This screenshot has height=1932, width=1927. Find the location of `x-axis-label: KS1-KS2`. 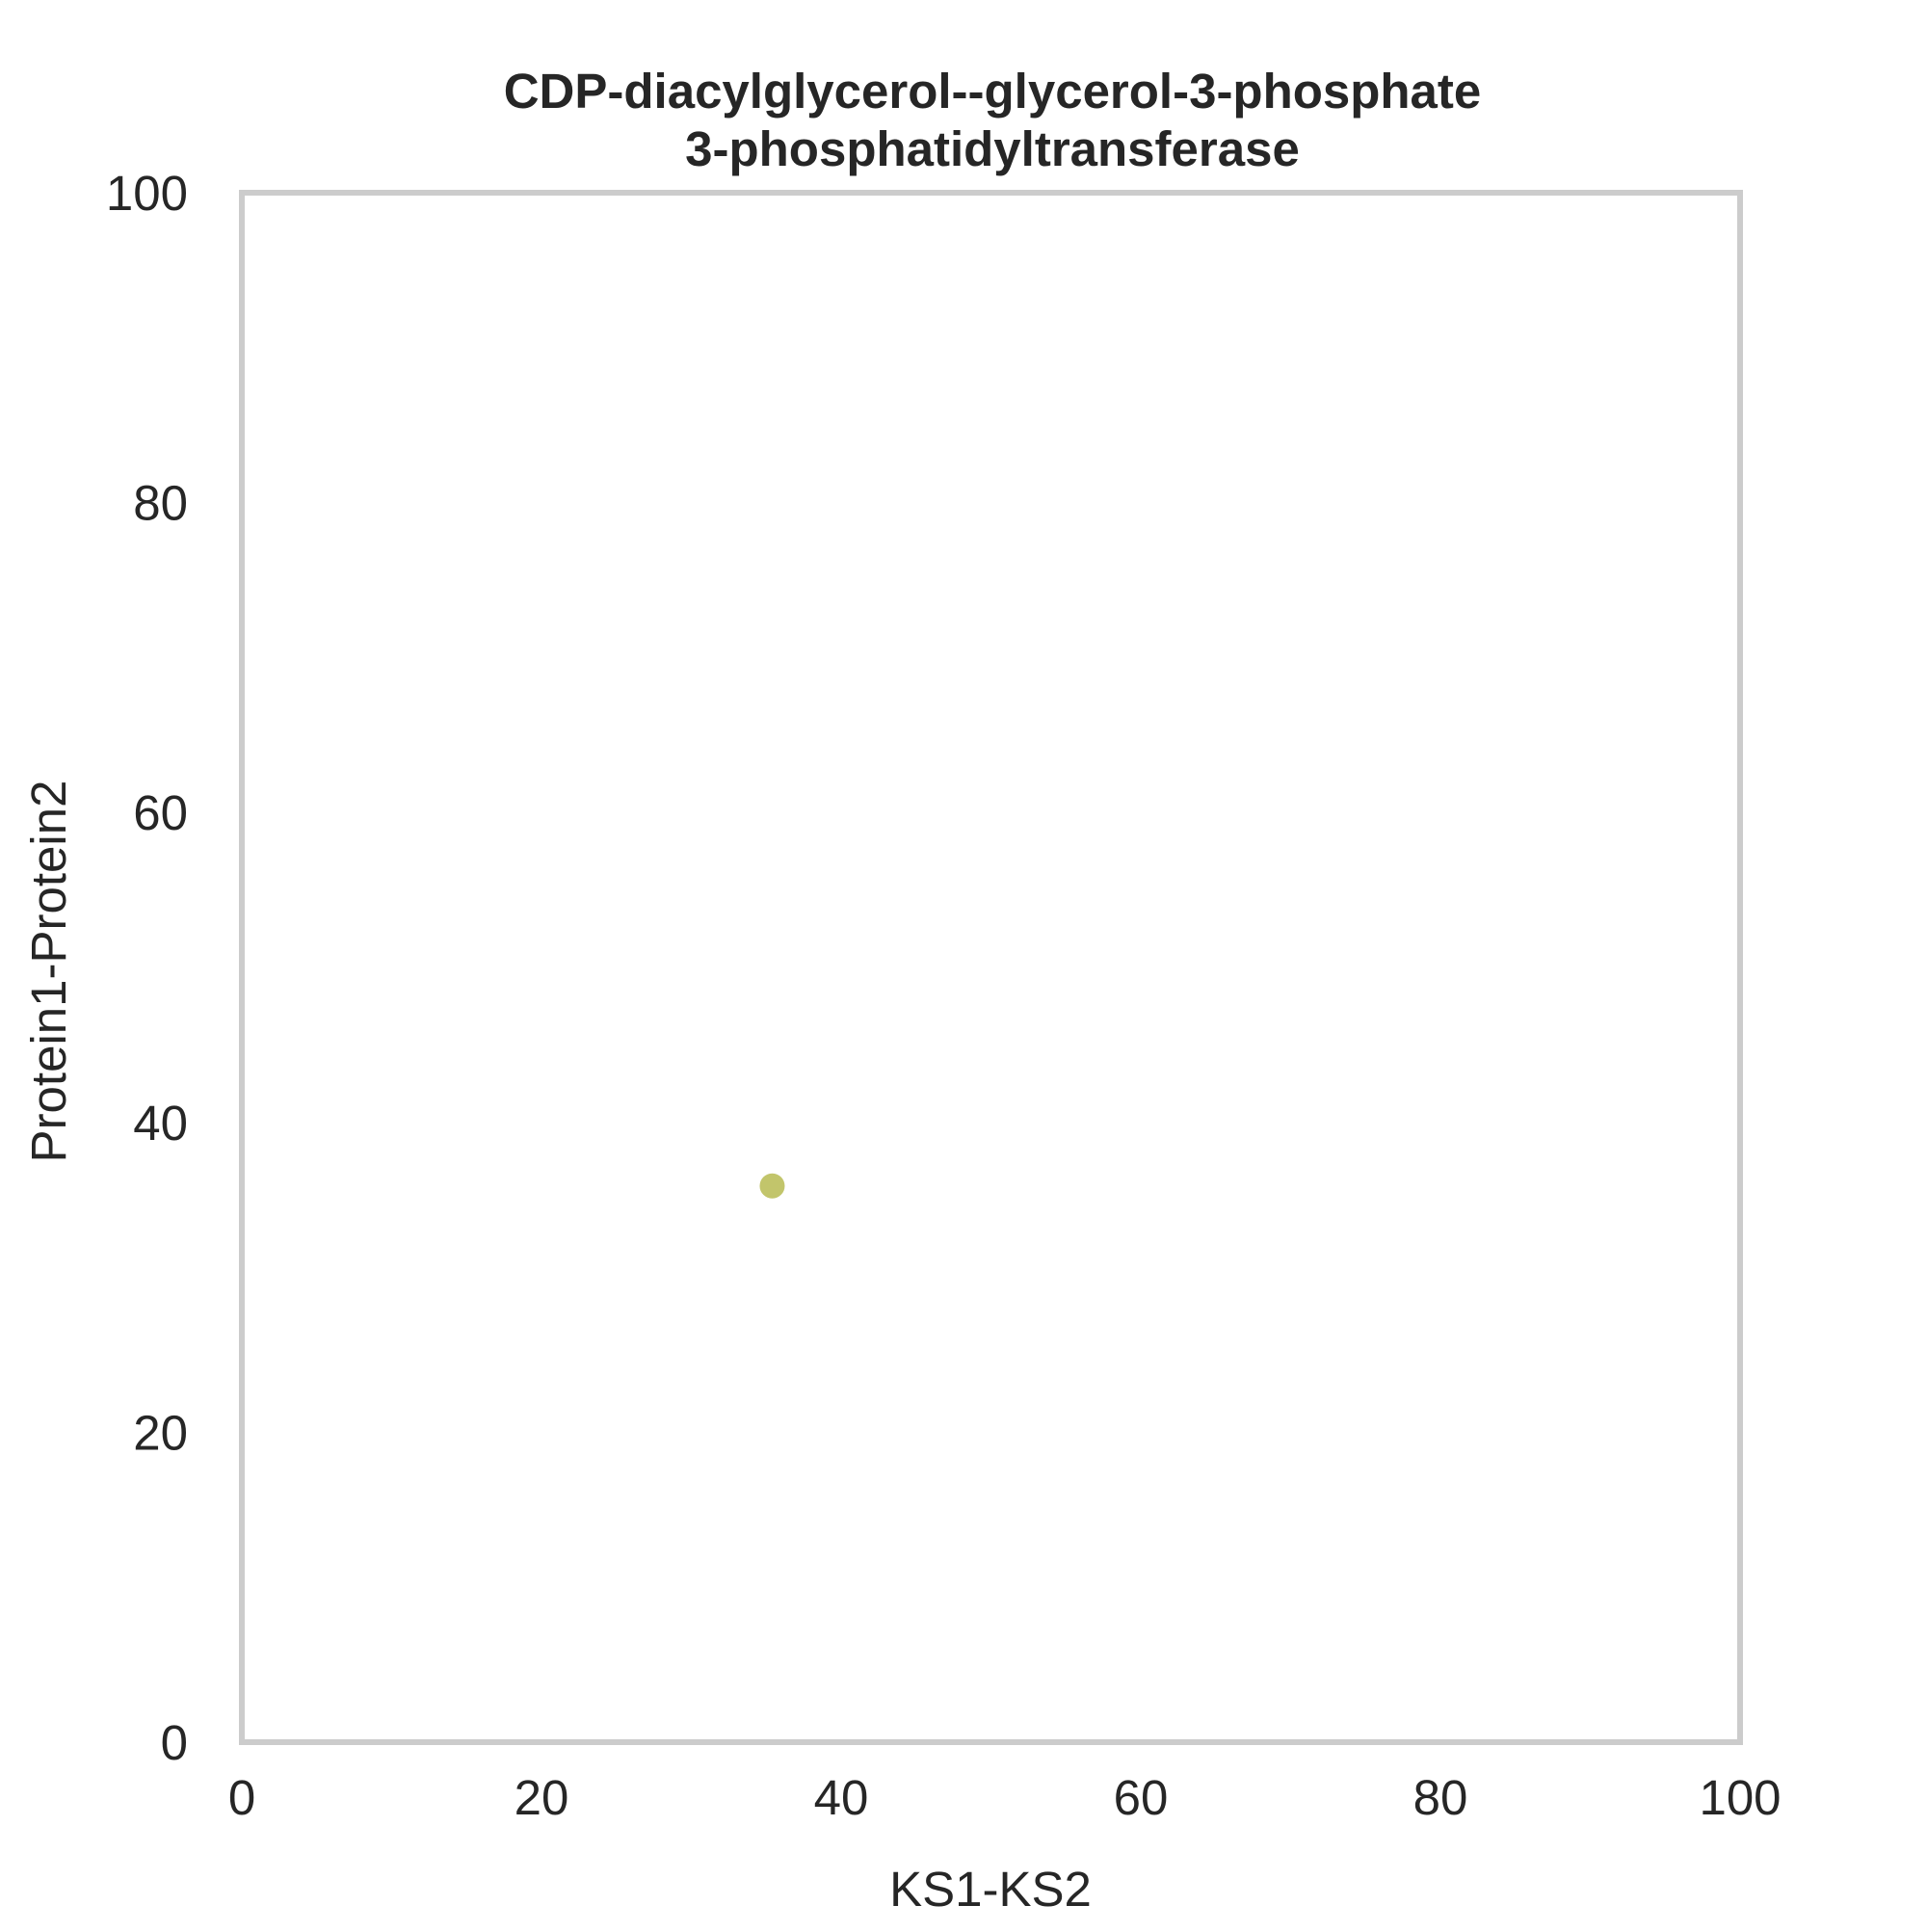

x-axis-label: KS1-KS2 is located at coordinates (991, 1889).